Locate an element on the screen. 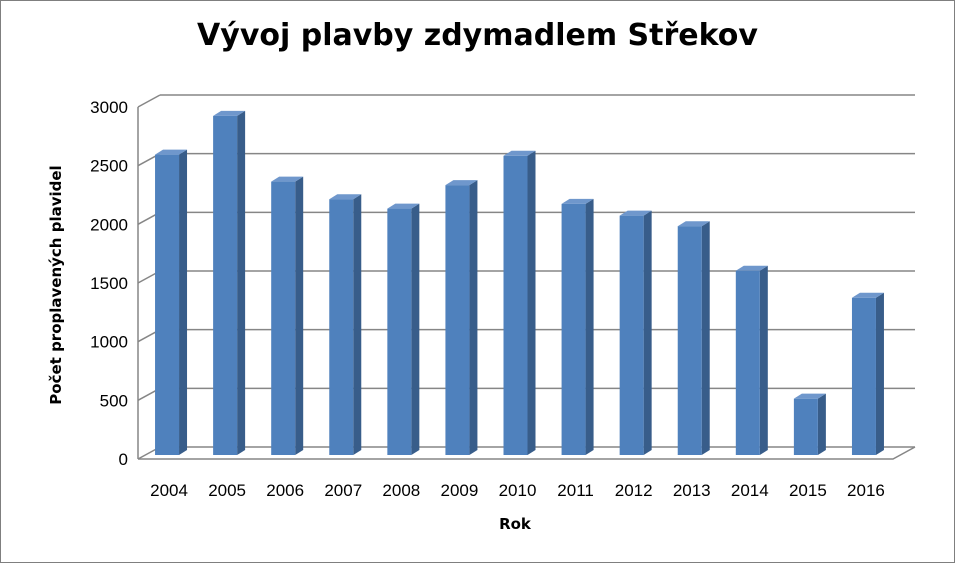 This screenshot has height=563, width=955. x-tick-label: 2012 is located at coordinates (634, 490).